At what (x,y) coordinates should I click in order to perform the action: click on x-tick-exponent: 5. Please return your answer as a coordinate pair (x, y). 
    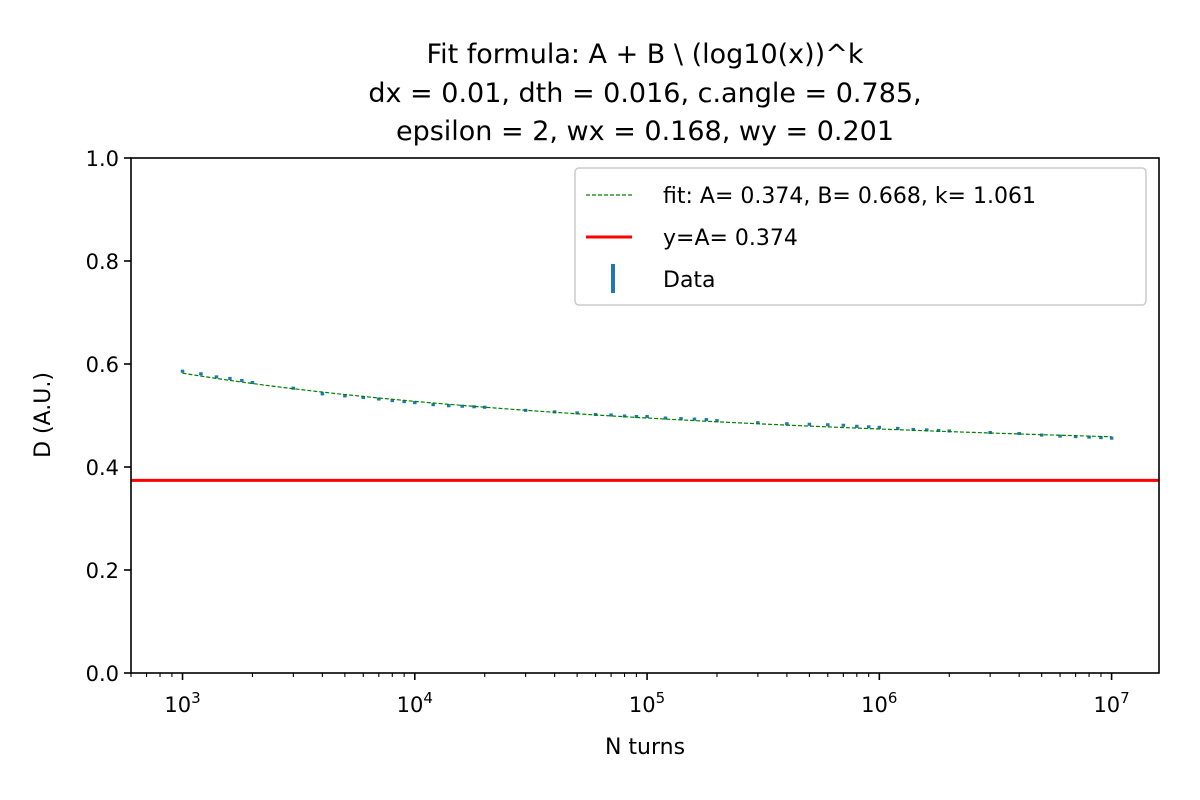
    Looking at the image, I should click on (661, 698).